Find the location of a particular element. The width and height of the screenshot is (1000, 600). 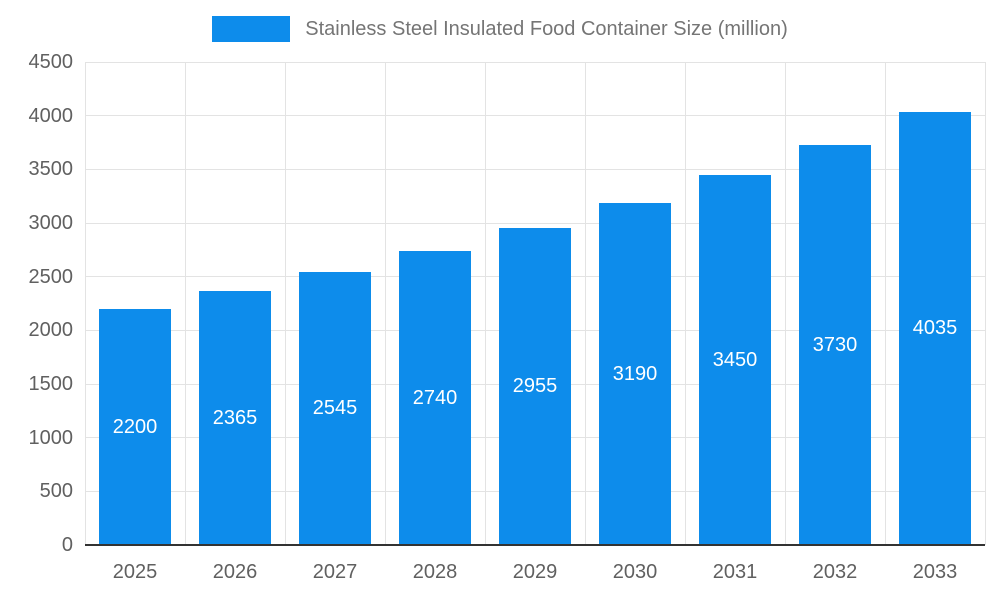

bar-value-label: 3190 is located at coordinates (635, 373).